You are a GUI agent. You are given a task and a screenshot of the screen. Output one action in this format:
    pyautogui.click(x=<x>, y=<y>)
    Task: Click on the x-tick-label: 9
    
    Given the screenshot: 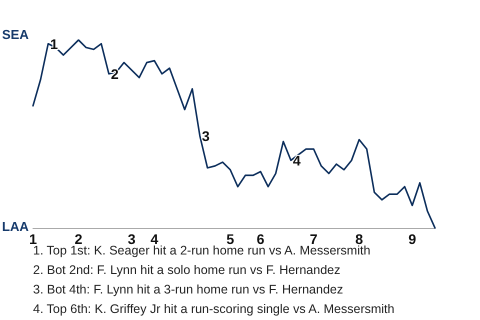 What is the action you would take?
    pyautogui.click(x=412, y=239)
    